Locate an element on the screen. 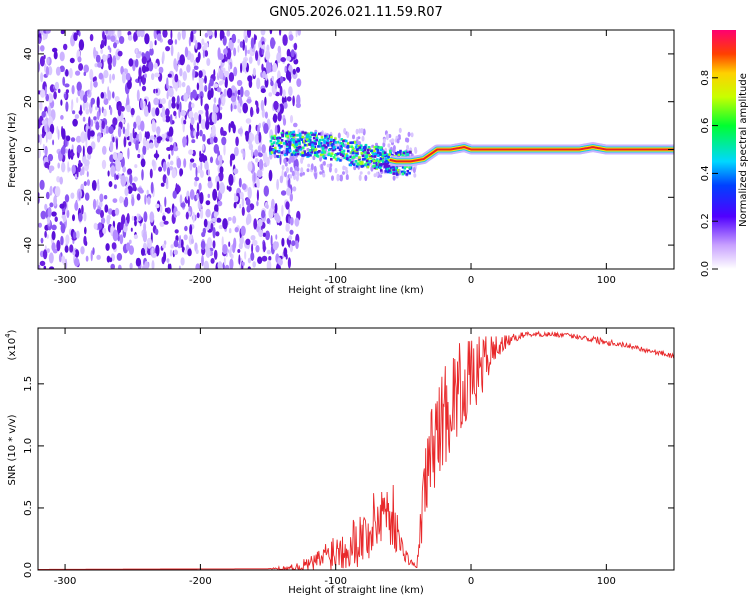  y-tick-label: 1.0 is located at coordinates (28, 446).